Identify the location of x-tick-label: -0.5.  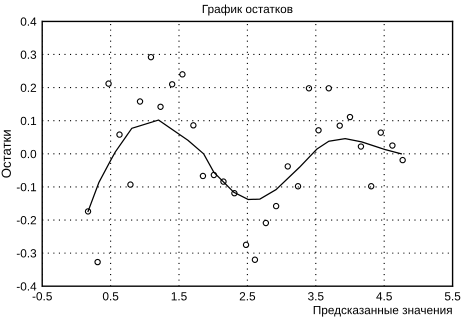
(42, 296).